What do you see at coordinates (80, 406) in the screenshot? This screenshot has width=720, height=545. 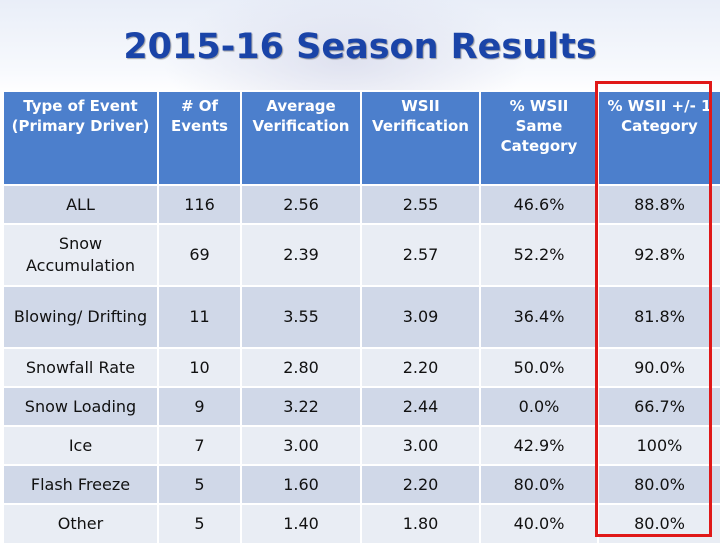 I see `cell-event-type: Snow Loading` at bounding box center [80, 406].